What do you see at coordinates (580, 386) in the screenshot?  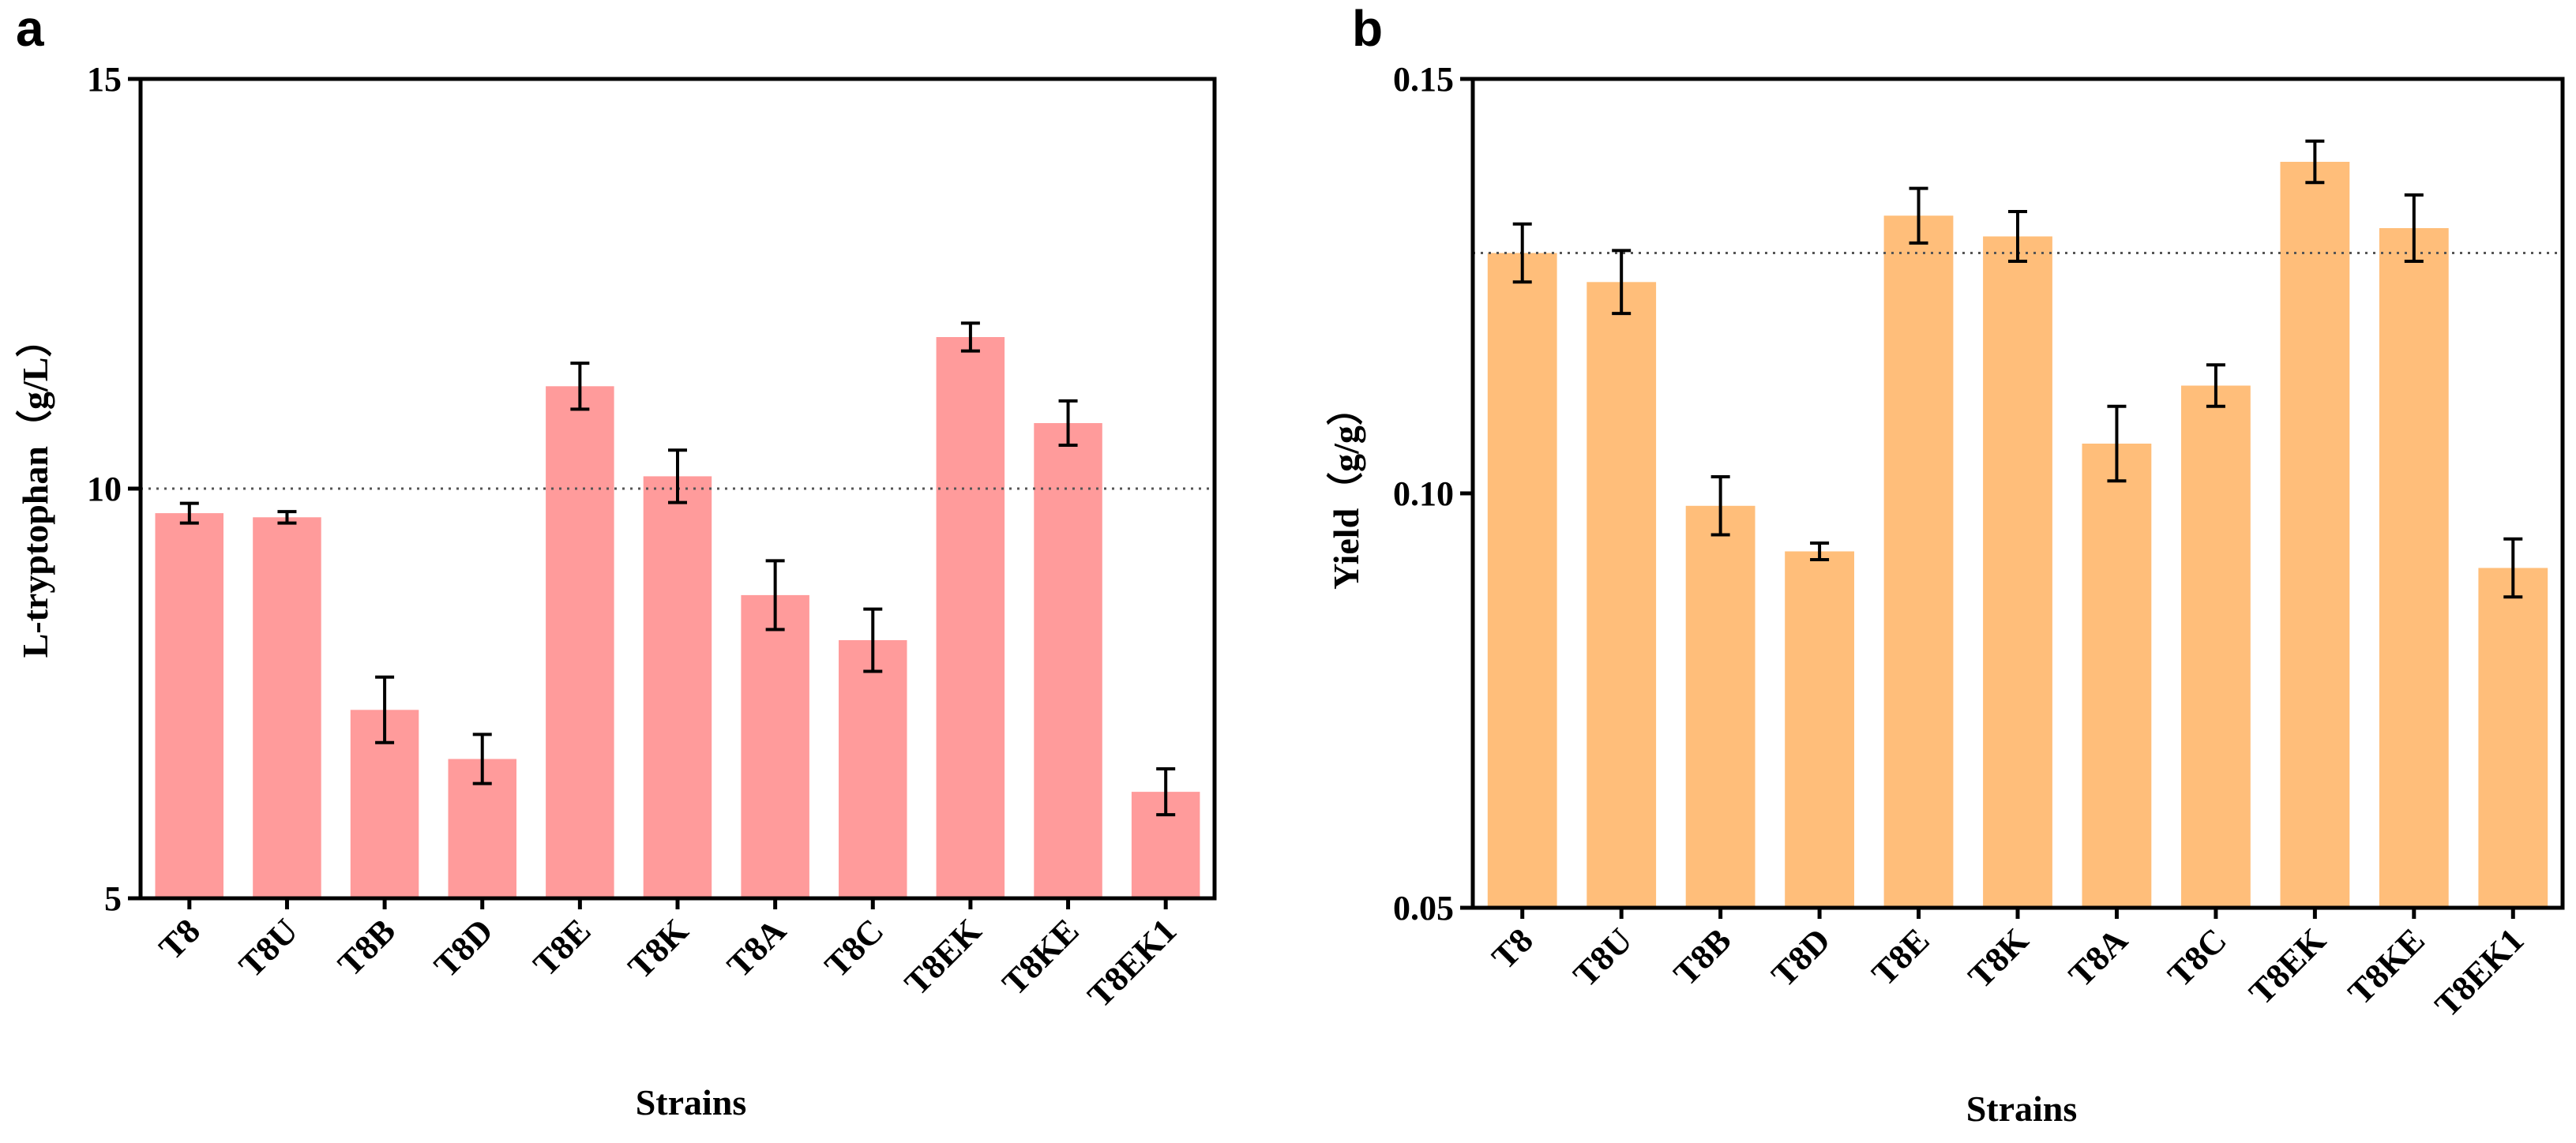 I see `panel-a-error-bar-t8e` at bounding box center [580, 386].